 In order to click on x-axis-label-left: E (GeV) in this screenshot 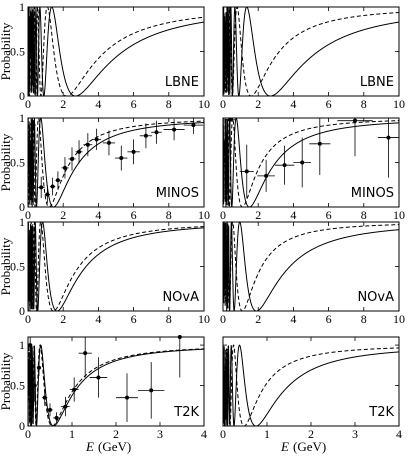, I will do `click(108, 446)`.